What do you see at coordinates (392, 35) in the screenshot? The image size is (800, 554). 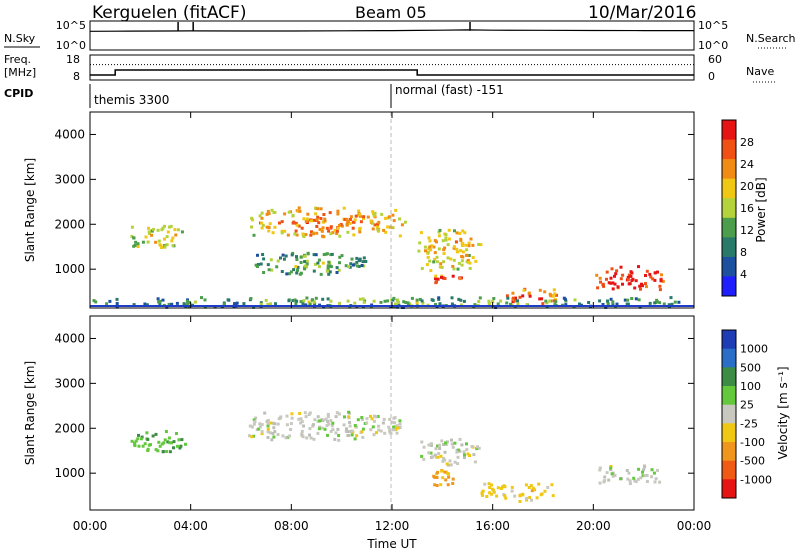 I see `nsky-panel` at bounding box center [392, 35].